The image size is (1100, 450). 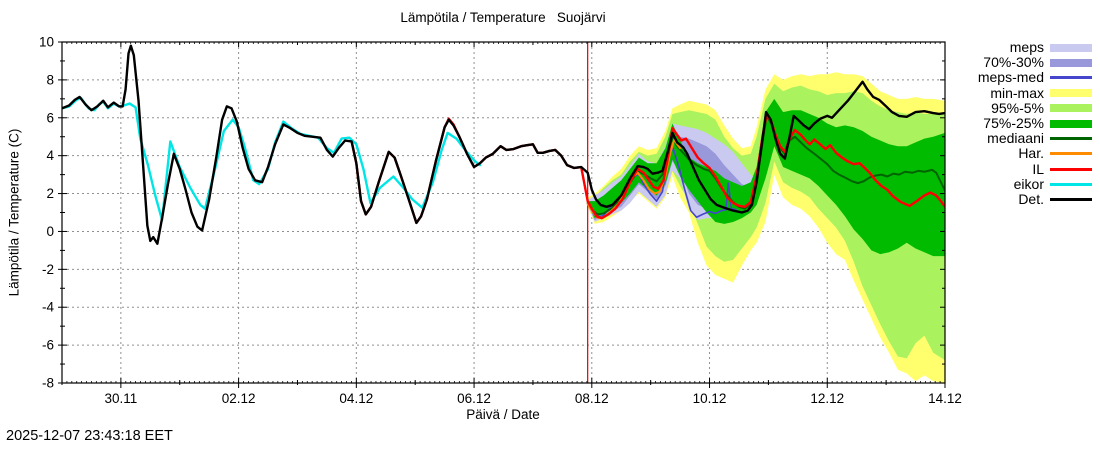 What do you see at coordinates (945, 398) in the screenshot?
I see `x-tick-label: 14.12` at bounding box center [945, 398].